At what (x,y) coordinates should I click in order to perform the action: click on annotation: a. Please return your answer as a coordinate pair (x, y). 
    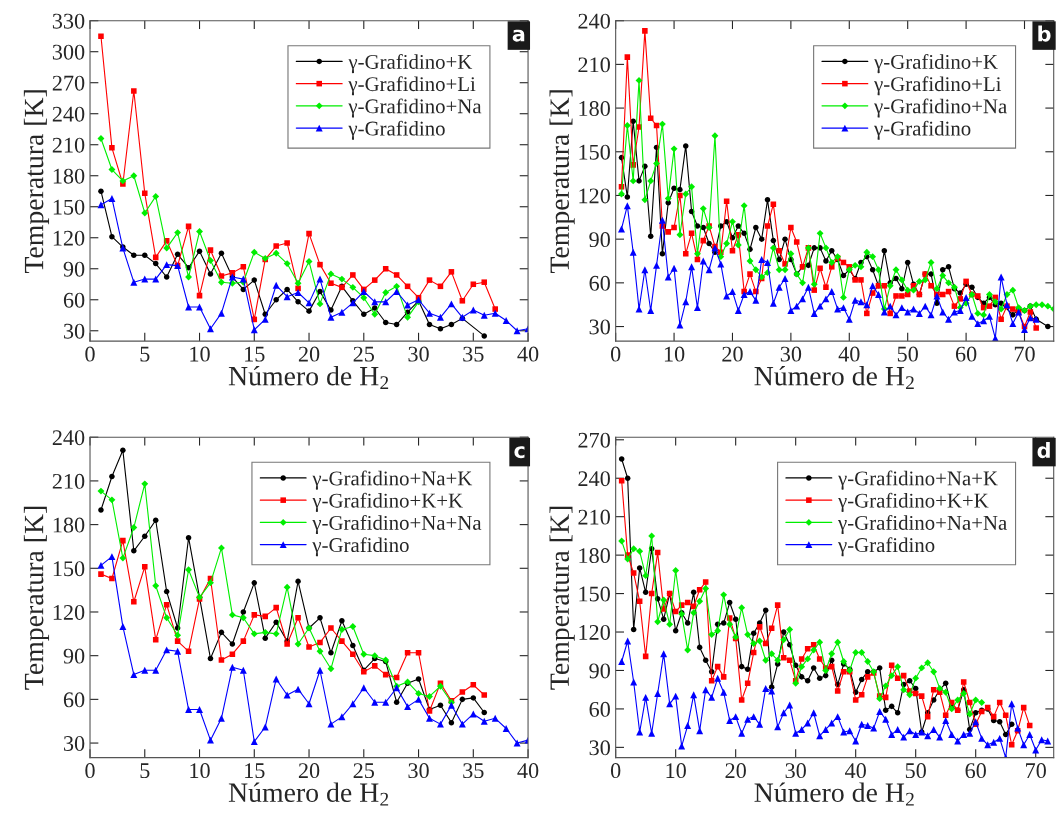
    Looking at the image, I should click on (518, 35).